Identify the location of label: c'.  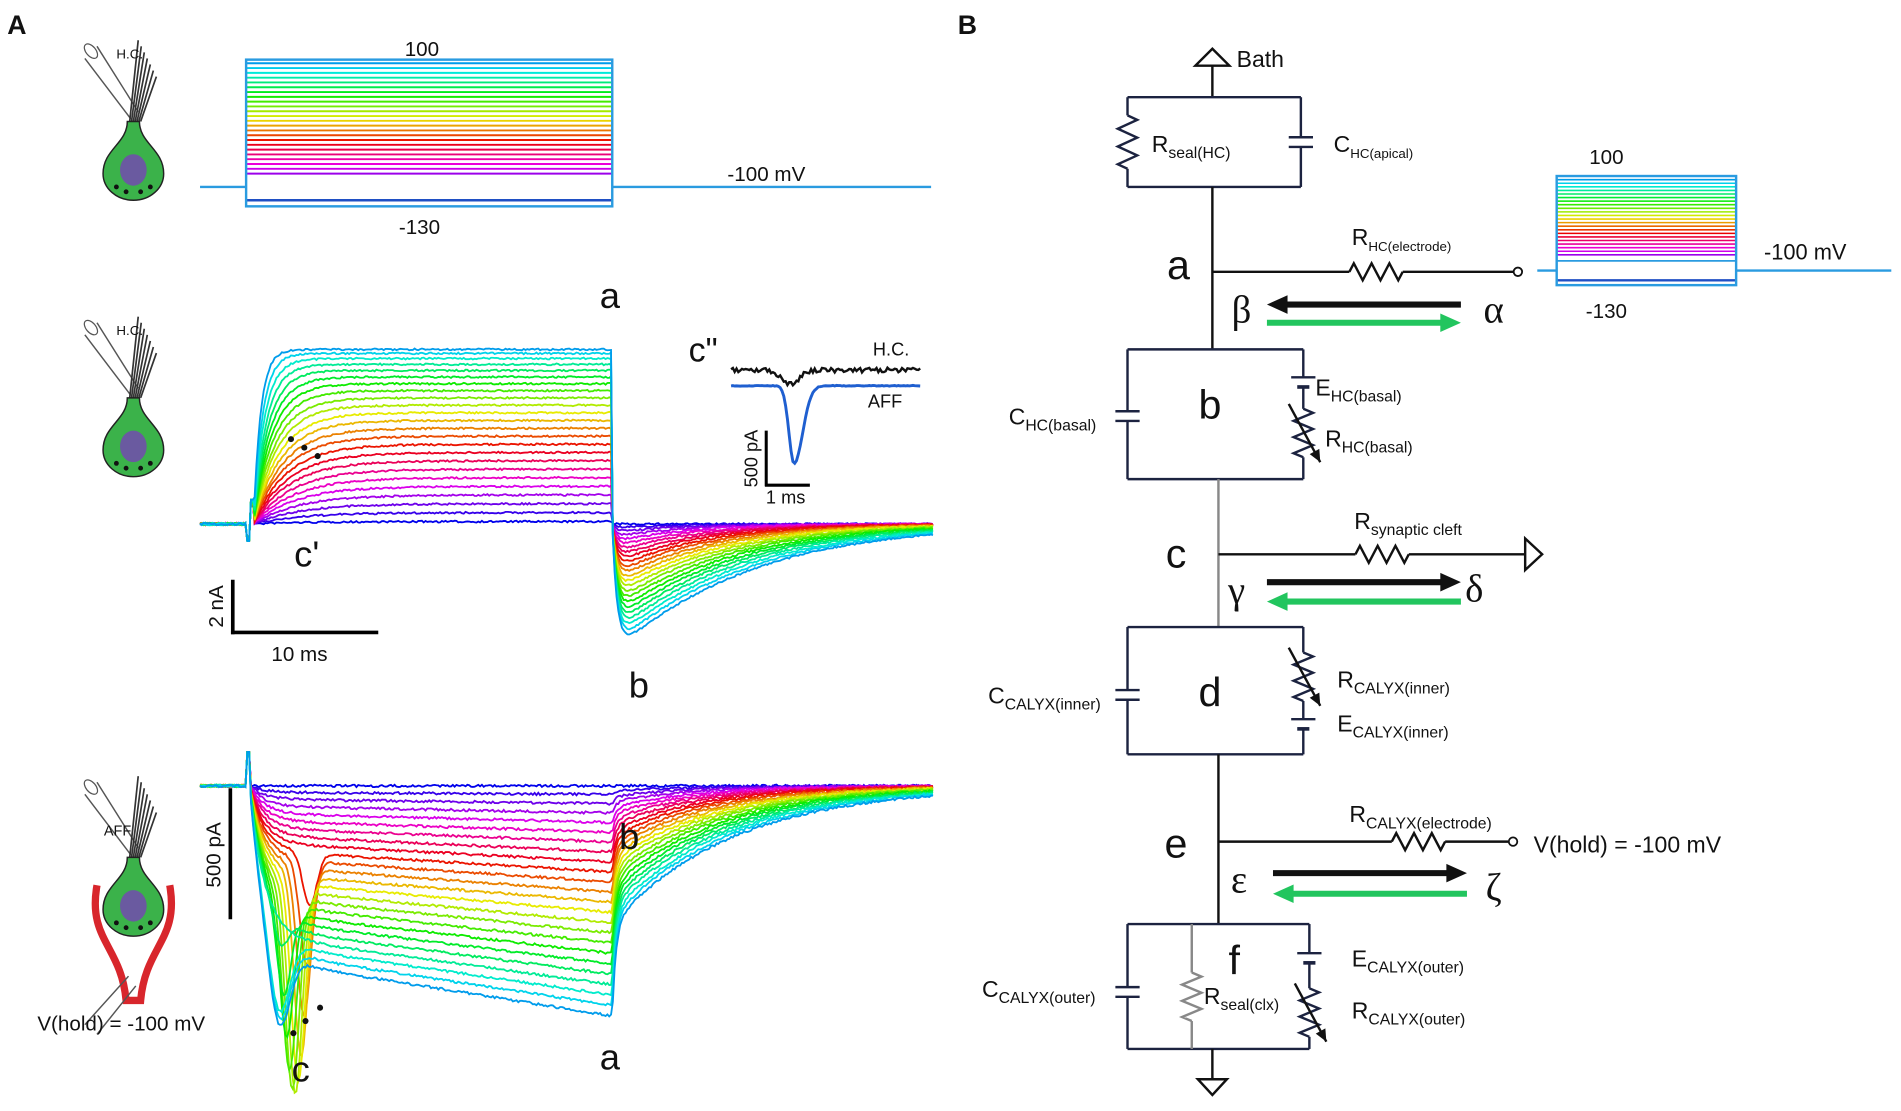
(306, 553).